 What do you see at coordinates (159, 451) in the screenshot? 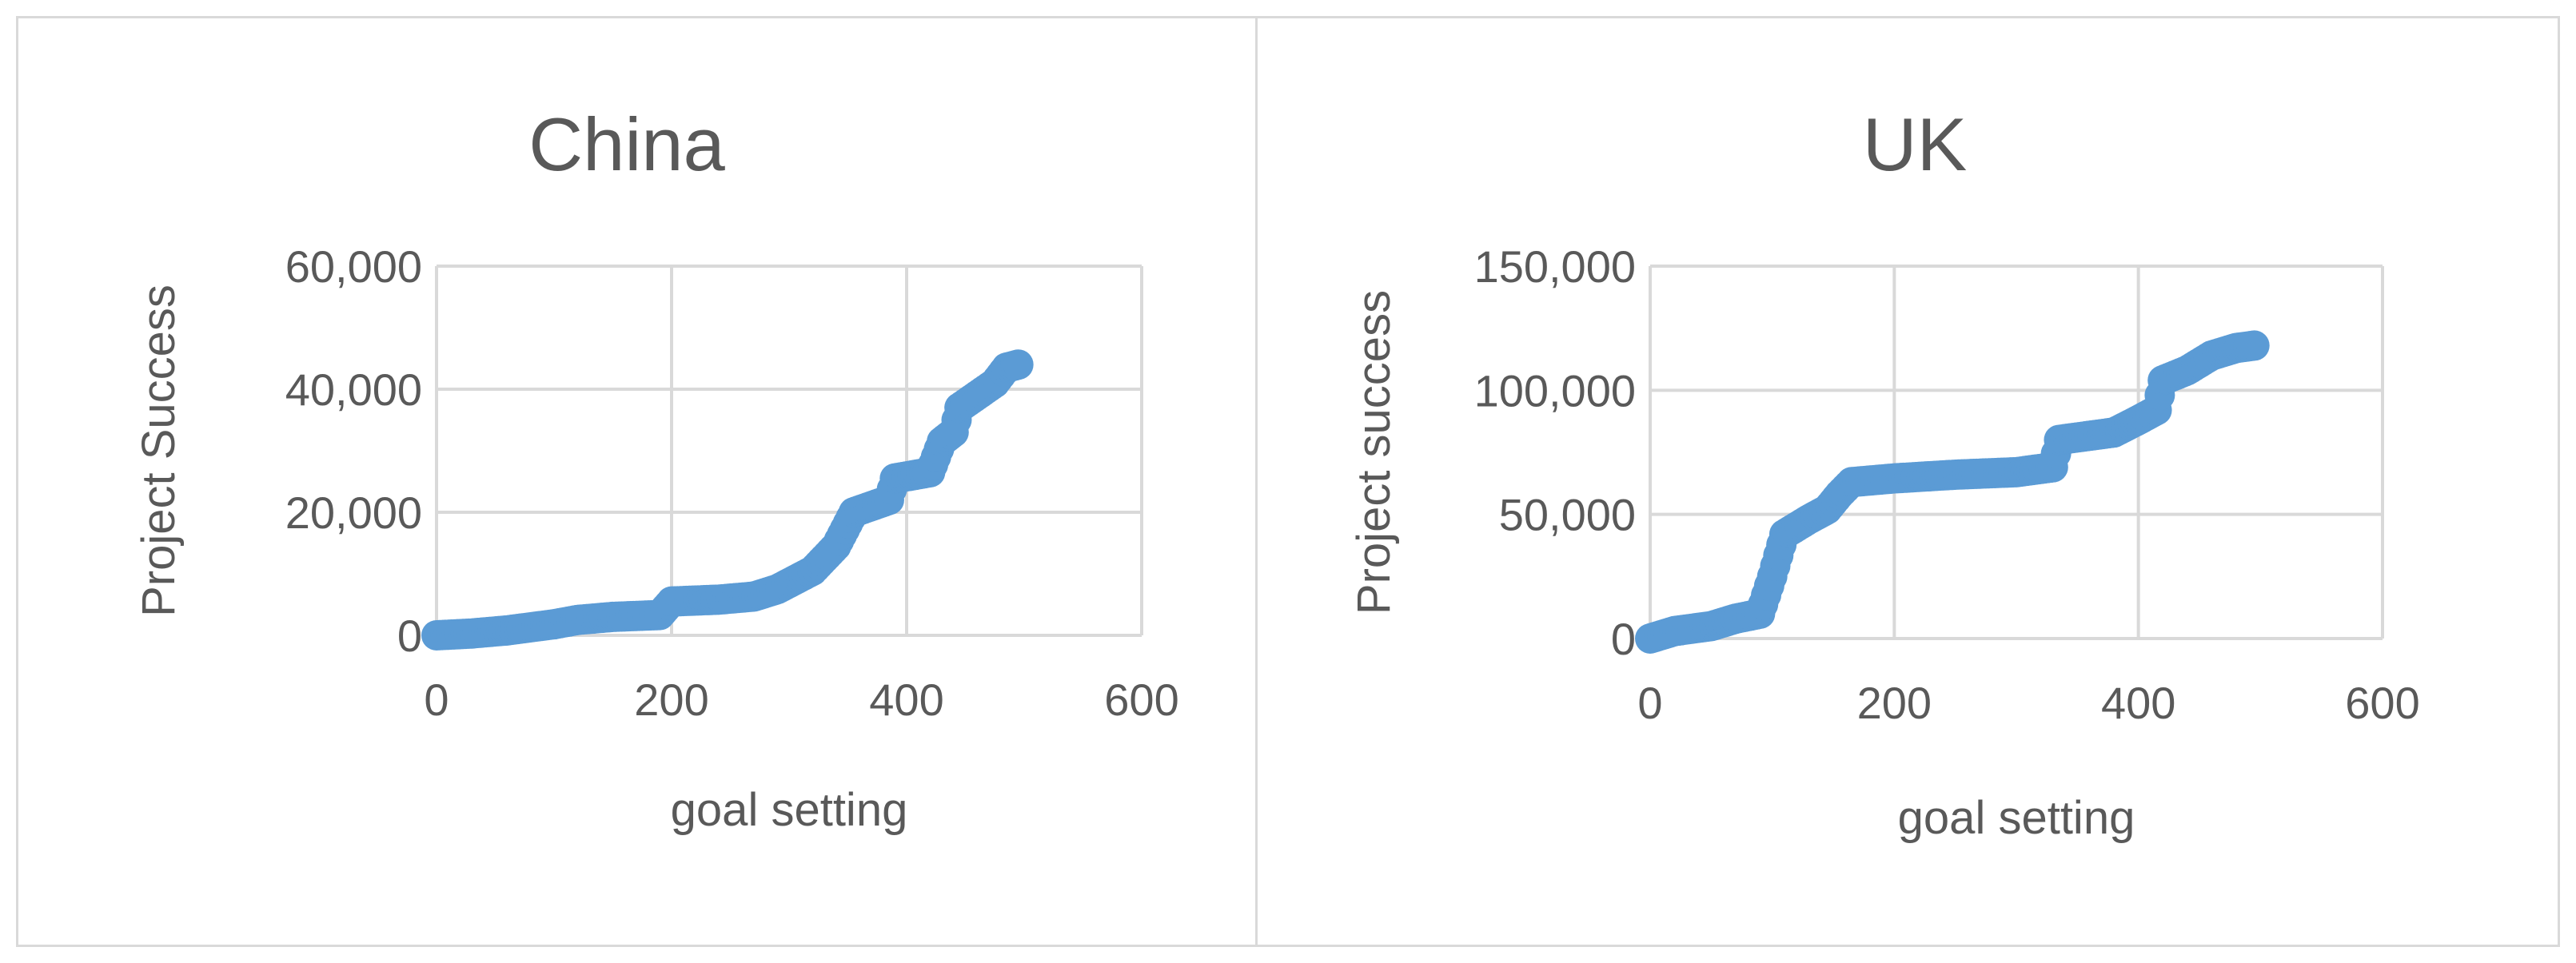
I see `y-axis-label: Project Success` at bounding box center [159, 451].